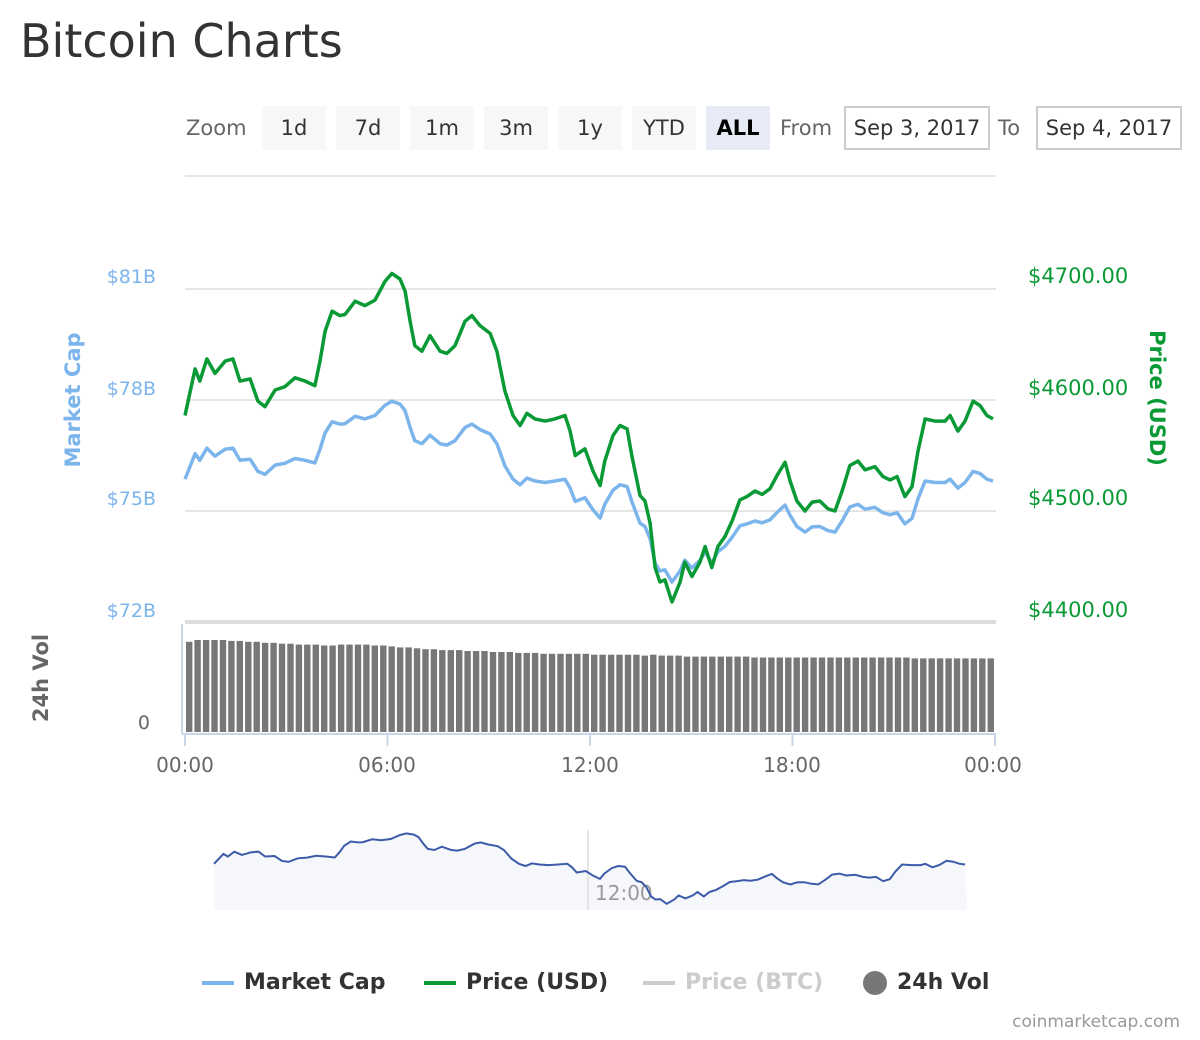  What do you see at coordinates (1078, 388) in the screenshot?
I see `right-tick-label: $4600.00` at bounding box center [1078, 388].